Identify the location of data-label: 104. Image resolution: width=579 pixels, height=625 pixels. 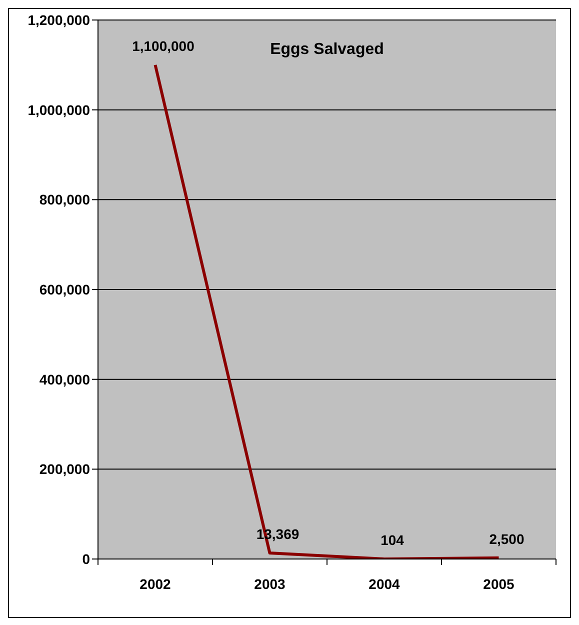
(392, 540).